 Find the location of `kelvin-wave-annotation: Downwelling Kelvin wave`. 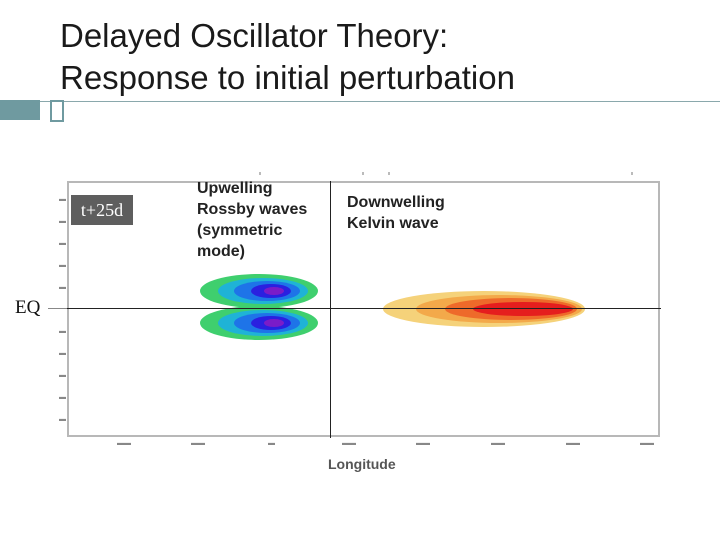

kelvin-wave-annotation: Downwelling Kelvin wave is located at coordinates (396, 213).